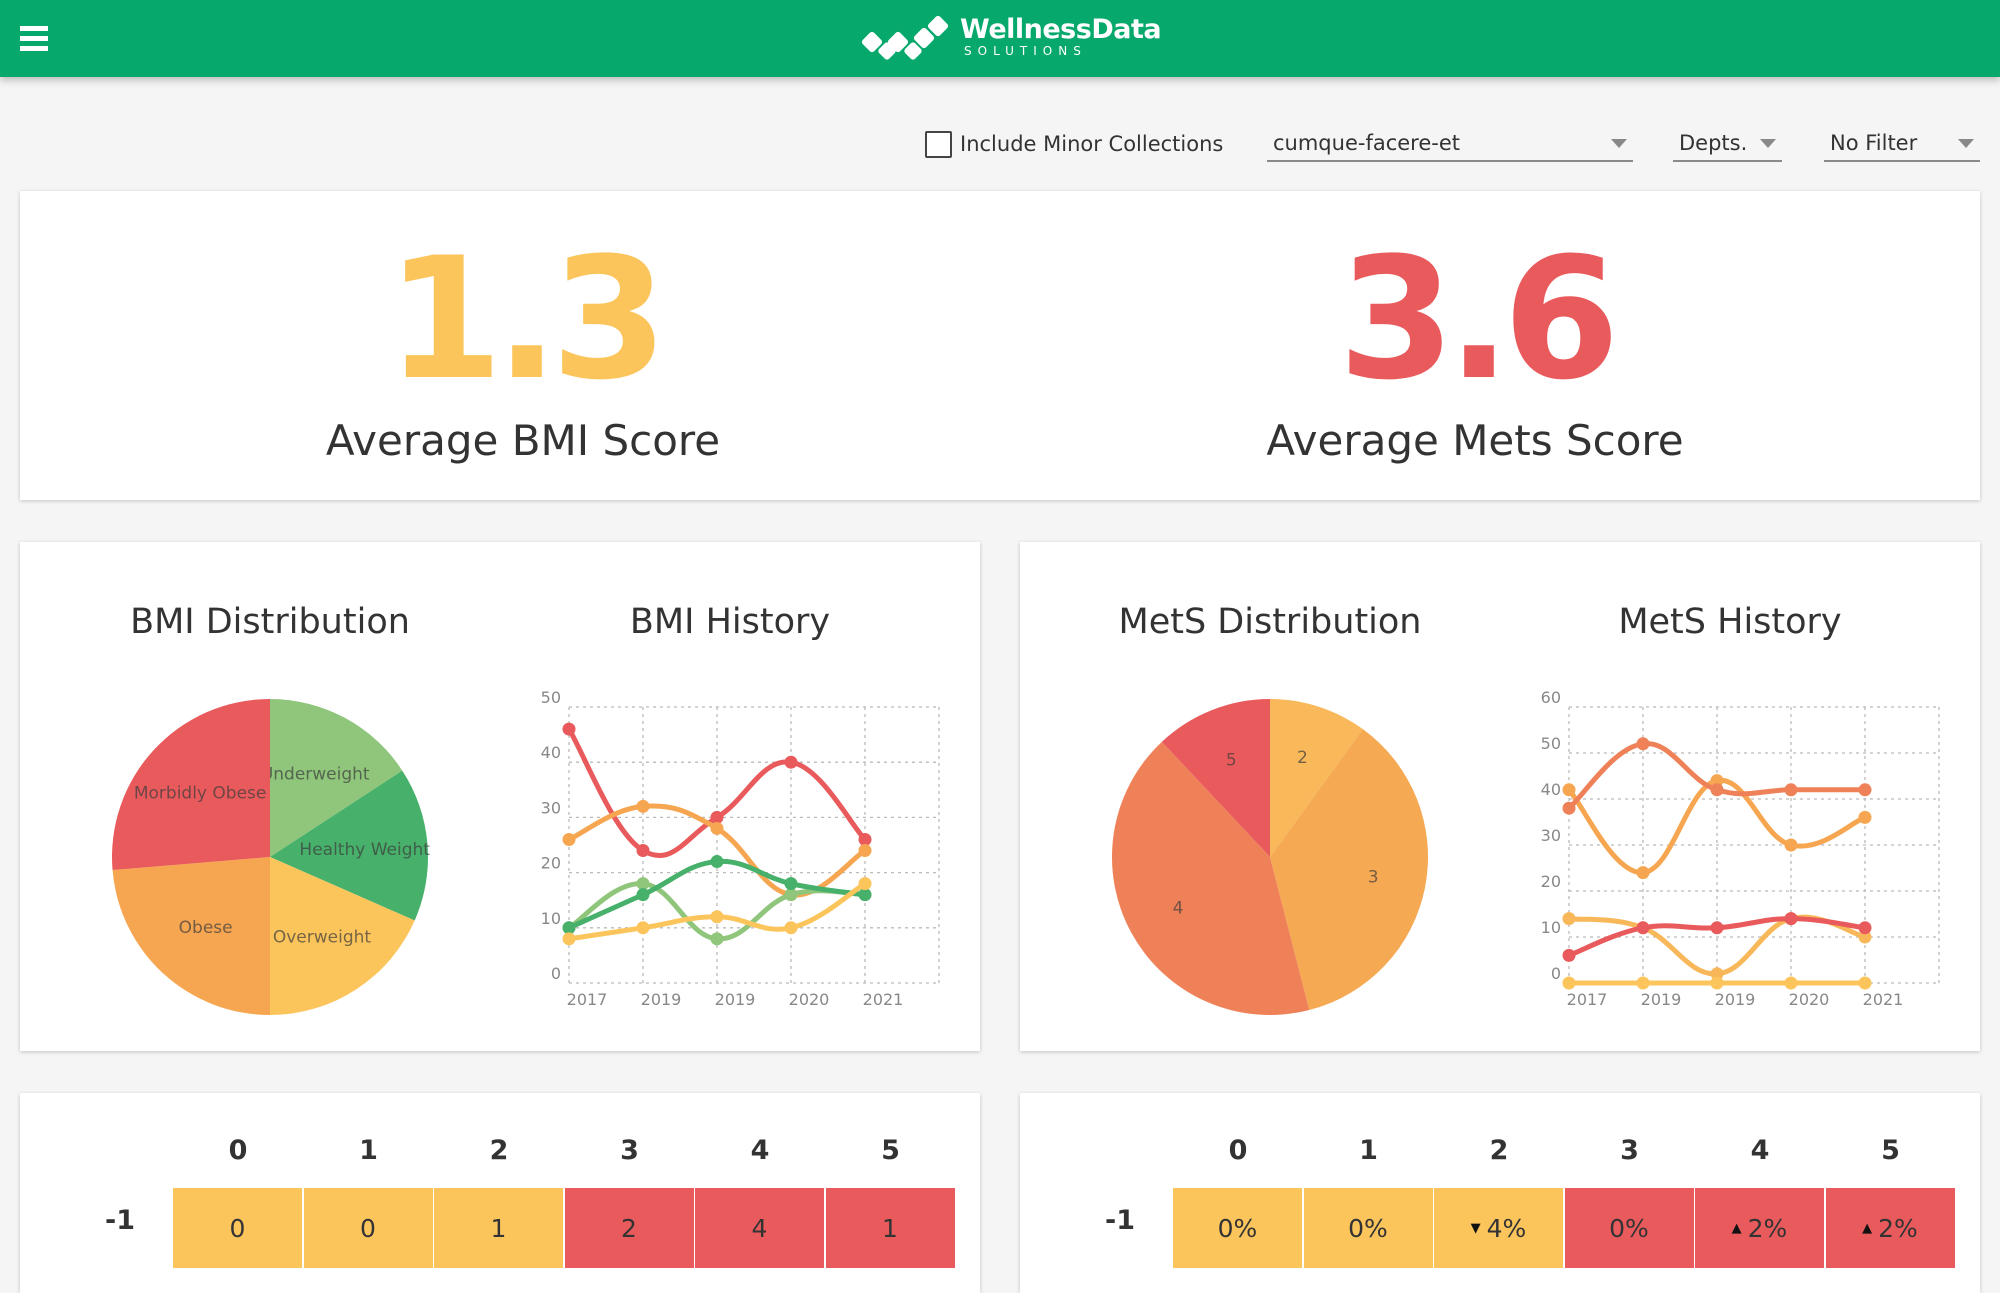 Image resolution: width=2000 pixels, height=1293 pixels. What do you see at coordinates (730, 622) in the screenshot?
I see `bmi-history-title: BMI History` at bounding box center [730, 622].